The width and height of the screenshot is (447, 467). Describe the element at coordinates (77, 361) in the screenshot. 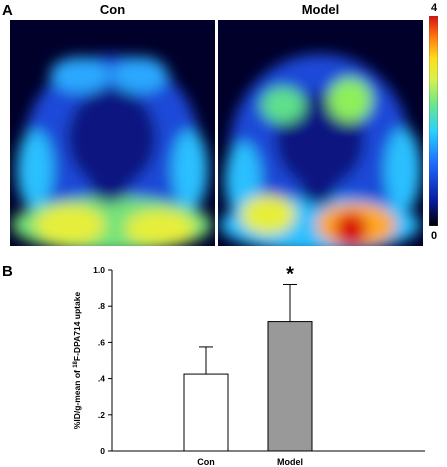

I see `y-axis-label: %ID/g-mean of 18F-DPA714 uptake` at that location.